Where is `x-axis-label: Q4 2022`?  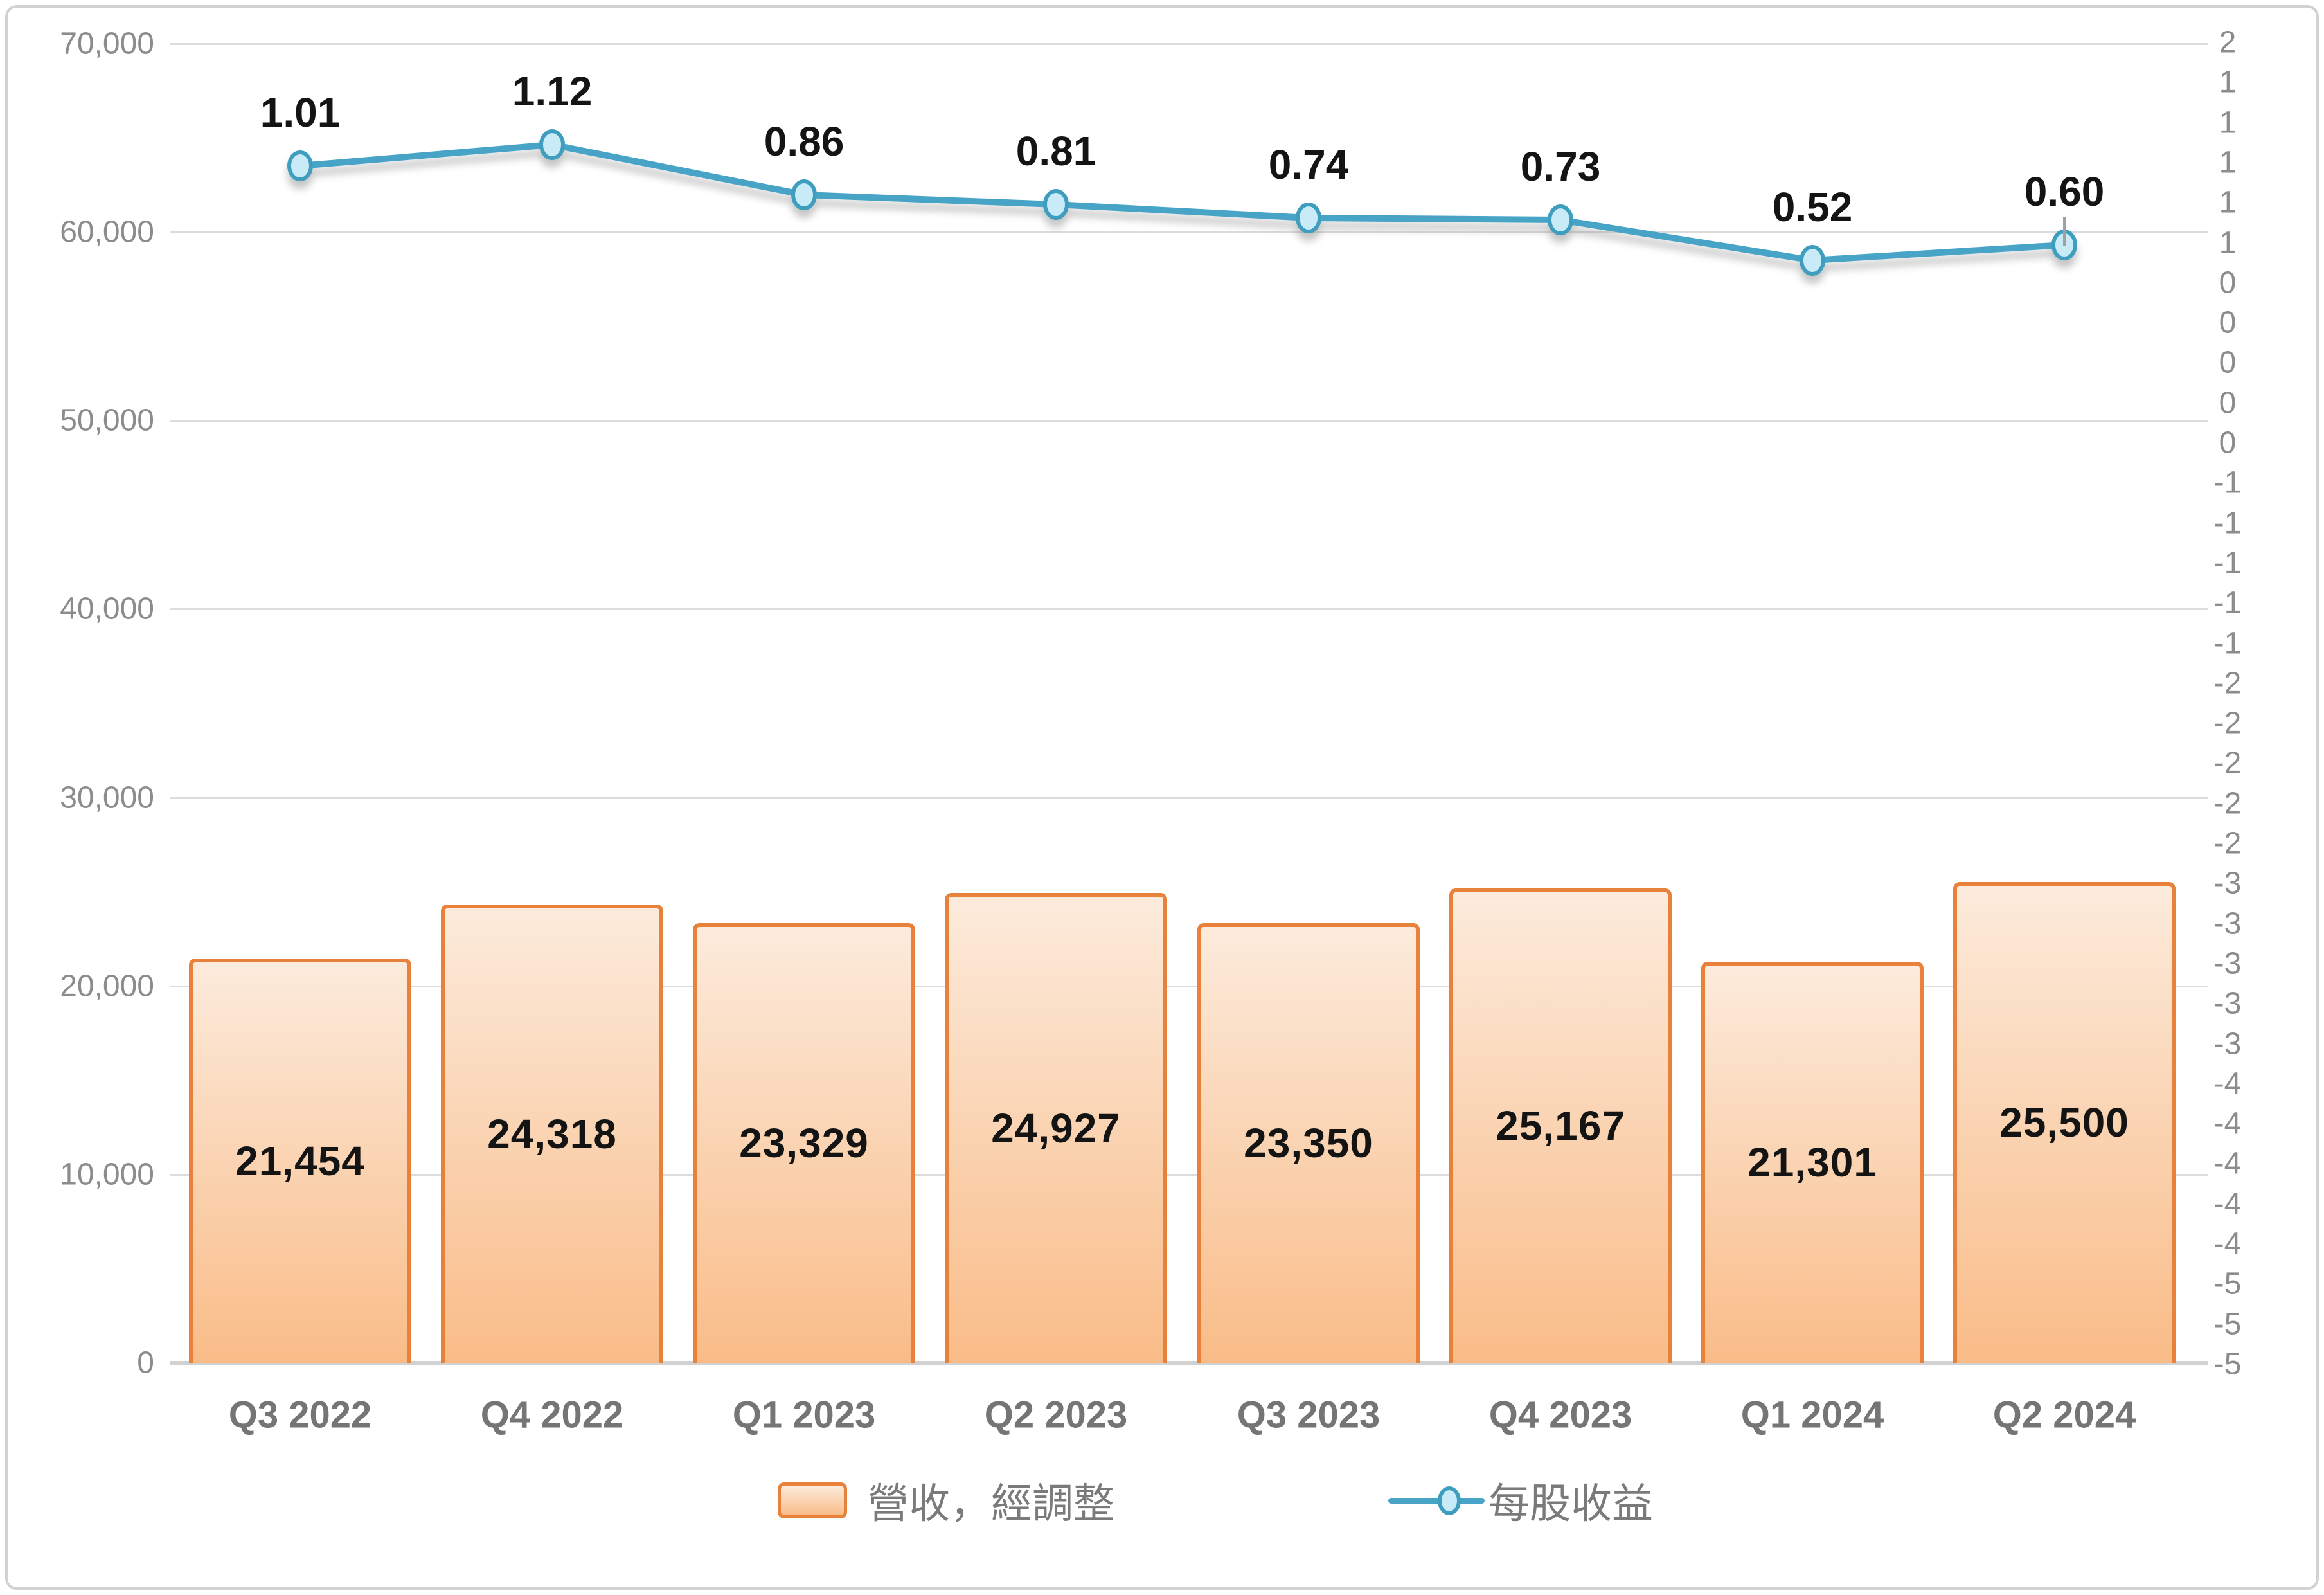
x-axis-label: Q4 2022 is located at coordinates (552, 1415).